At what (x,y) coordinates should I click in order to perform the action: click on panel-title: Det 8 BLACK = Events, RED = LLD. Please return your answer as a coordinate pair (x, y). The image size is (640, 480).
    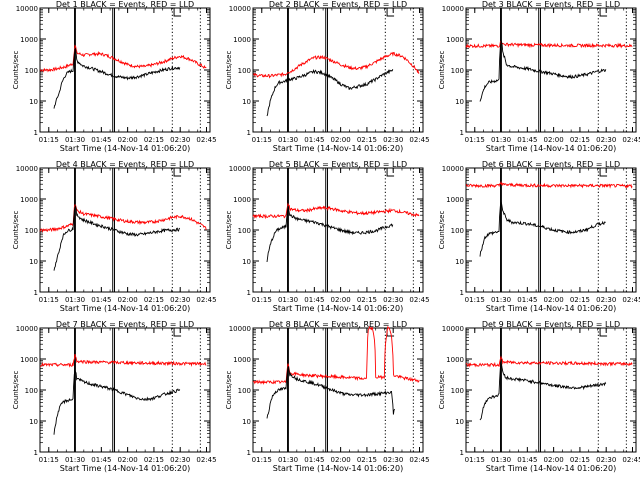
    Looking at the image, I should click on (338, 324).